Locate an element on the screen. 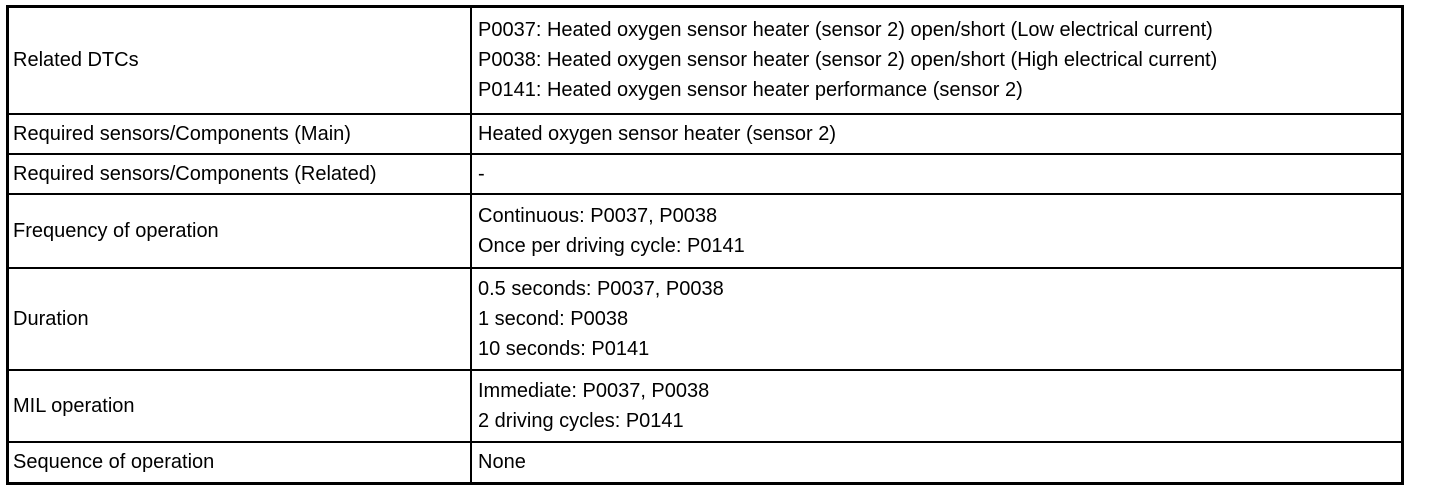 This screenshot has width=1440, height=490. value-line: 0.5 seconds: P0037, P0038 is located at coordinates (601, 288).